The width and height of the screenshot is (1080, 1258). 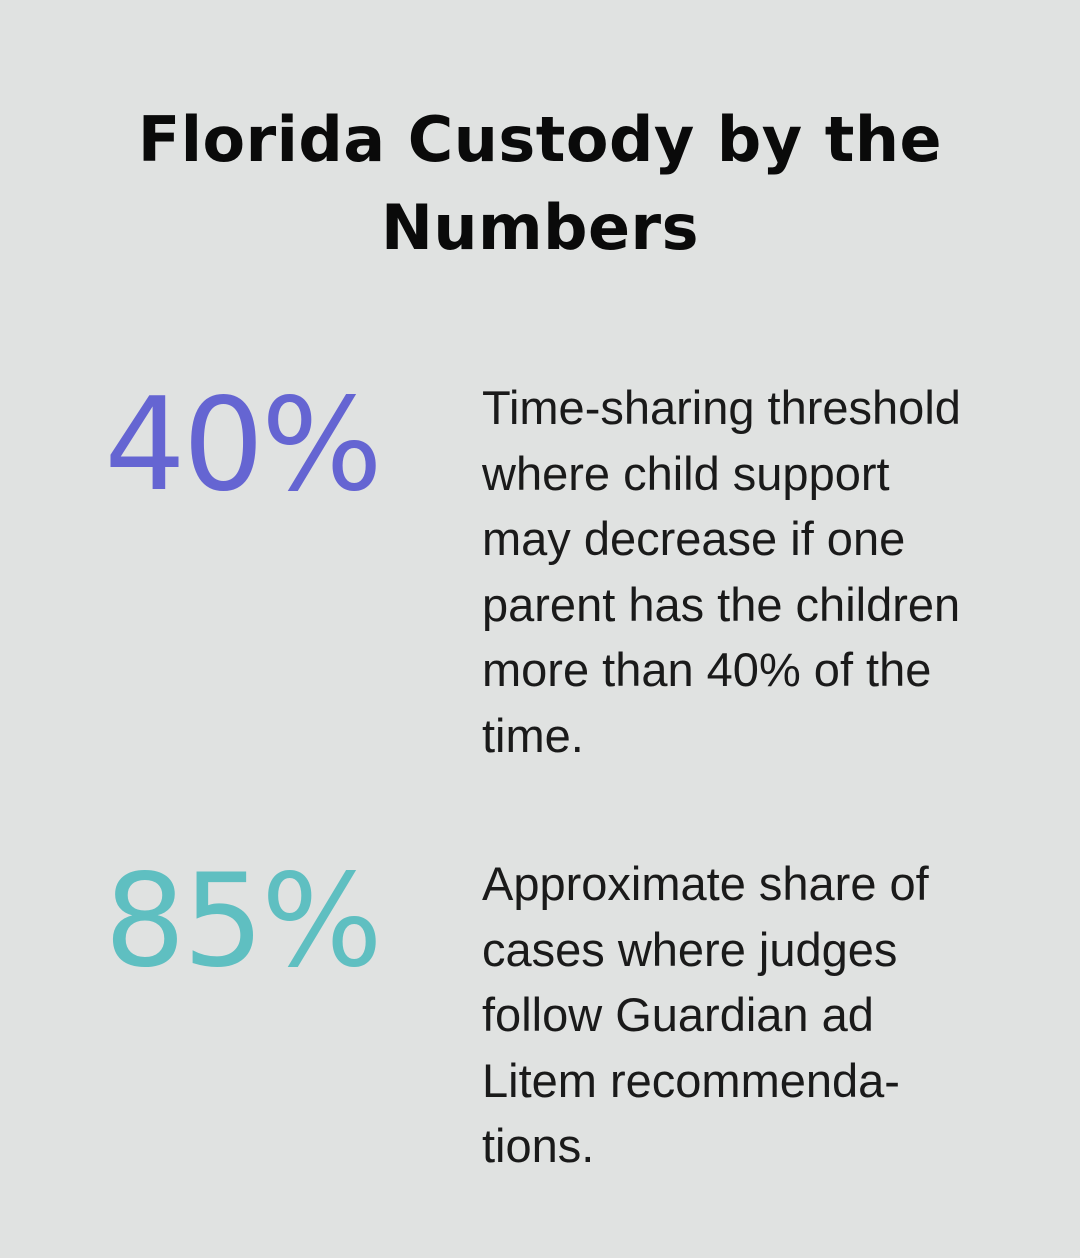 What do you see at coordinates (243, 445) in the screenshot?
I see `stat-value: 40%` at bounding box center [243, 445].